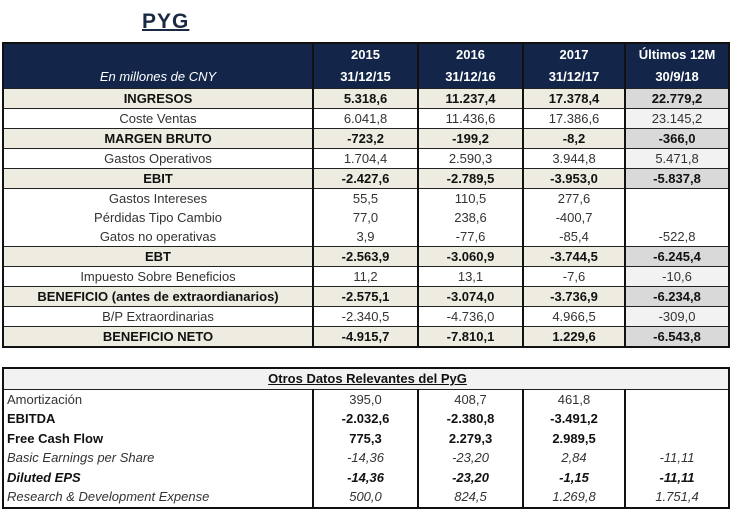 The height and width of the screenshot is (513, 730). I want to click on value-cell: -14,36, so click(365, 477).